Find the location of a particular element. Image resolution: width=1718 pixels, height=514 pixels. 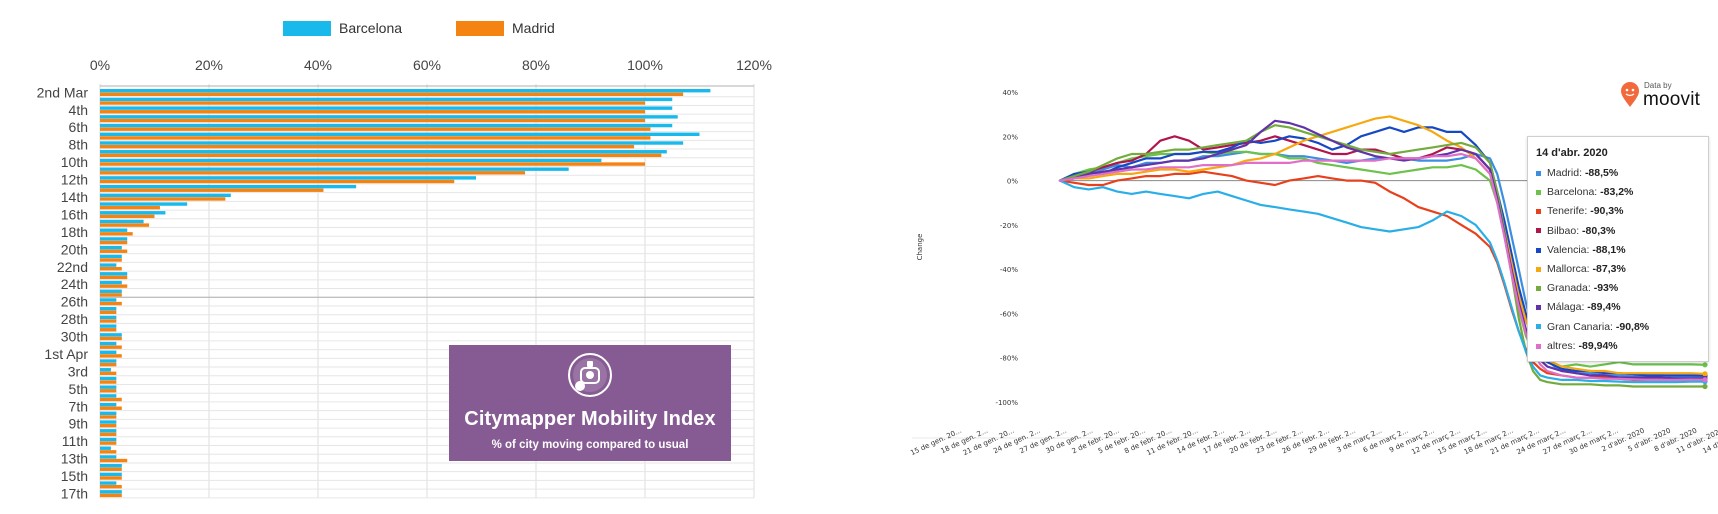

moovit-brand: Data by moovit is located at coordinates (1668, 95).